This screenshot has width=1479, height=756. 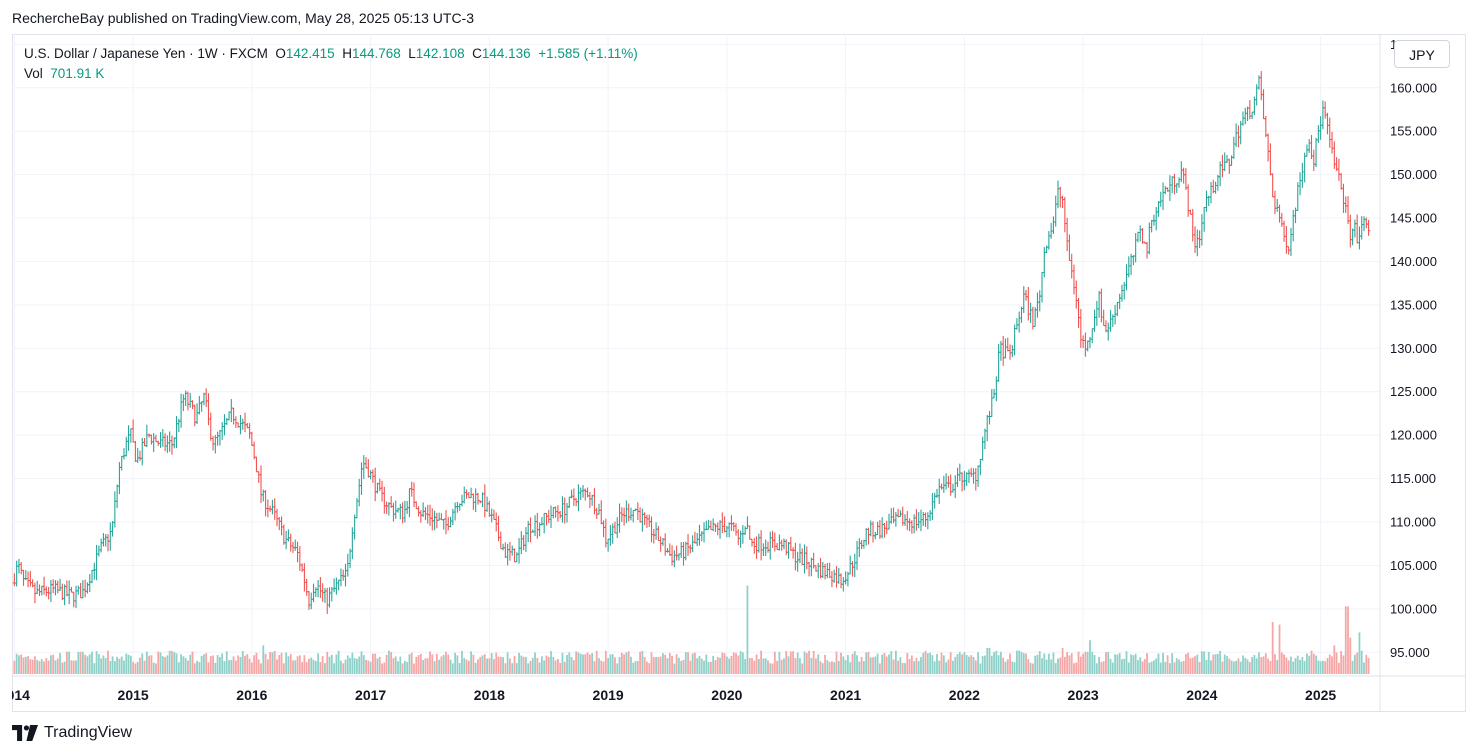 I want to click on y-tick-label: 130.000, so click(x=1413, y=348).